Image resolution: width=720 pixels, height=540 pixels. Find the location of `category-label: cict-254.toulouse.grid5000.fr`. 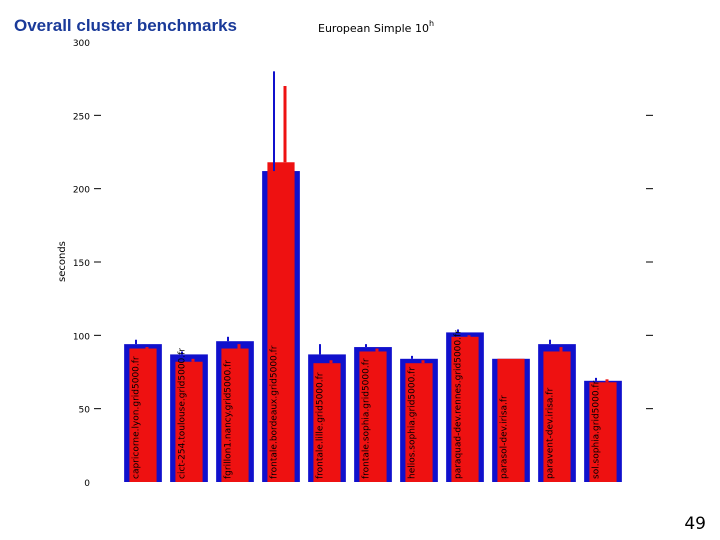

category-label: cict-254.toulouse.grid5000.fr is located at coordinates (182, 413).